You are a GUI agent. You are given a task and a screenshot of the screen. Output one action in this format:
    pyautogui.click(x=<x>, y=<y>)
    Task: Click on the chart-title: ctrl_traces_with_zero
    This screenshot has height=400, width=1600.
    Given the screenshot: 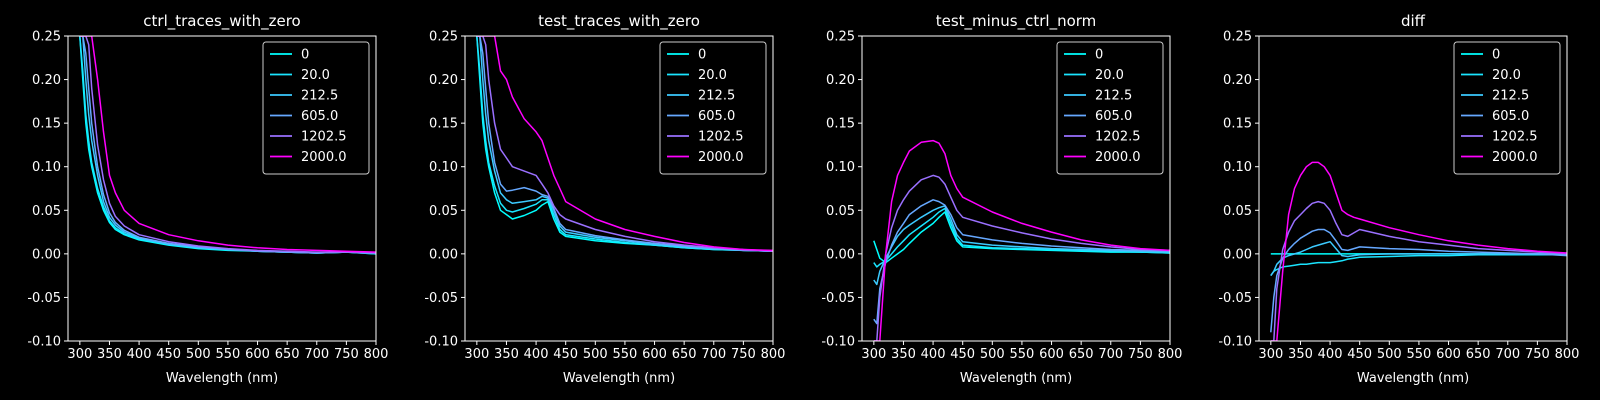 What is the action you would take?
    pyautogui.click(x=221, y=21)
    